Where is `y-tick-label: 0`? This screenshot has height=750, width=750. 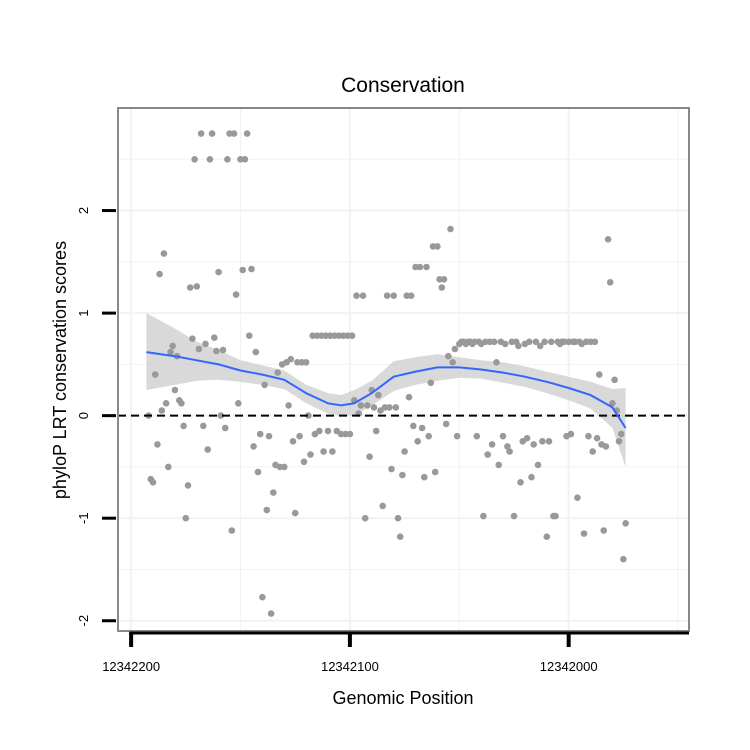
y-tick-label: 0 is located at coordinates (83, 415).